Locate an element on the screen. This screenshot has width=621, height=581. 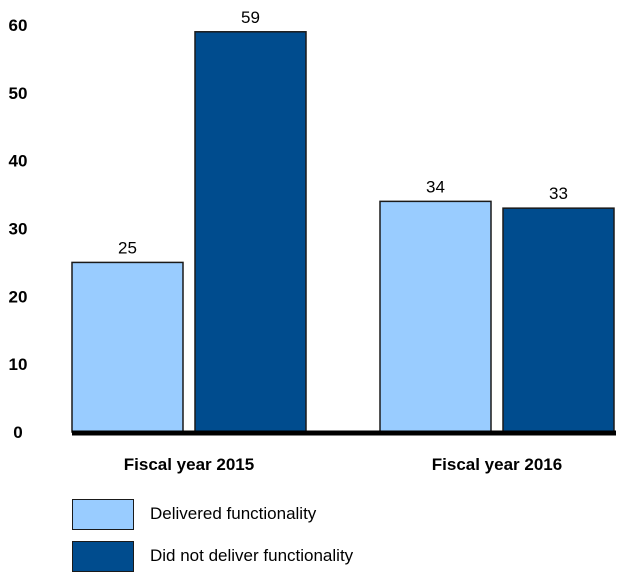
legend-item-delivered: Delivered functionality is located at coordinates (212, 514).